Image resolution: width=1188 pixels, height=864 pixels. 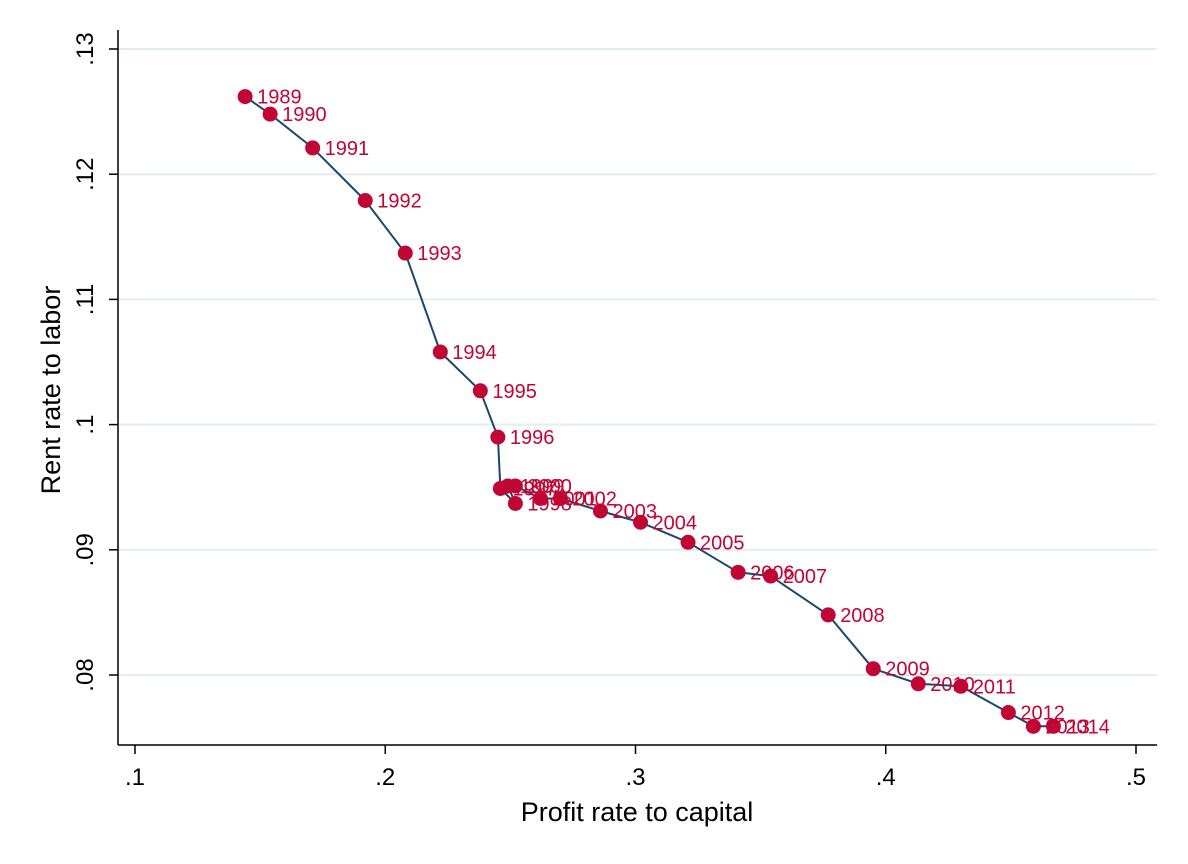 I want to click on data-point-1998, so click(x=515, y=503).